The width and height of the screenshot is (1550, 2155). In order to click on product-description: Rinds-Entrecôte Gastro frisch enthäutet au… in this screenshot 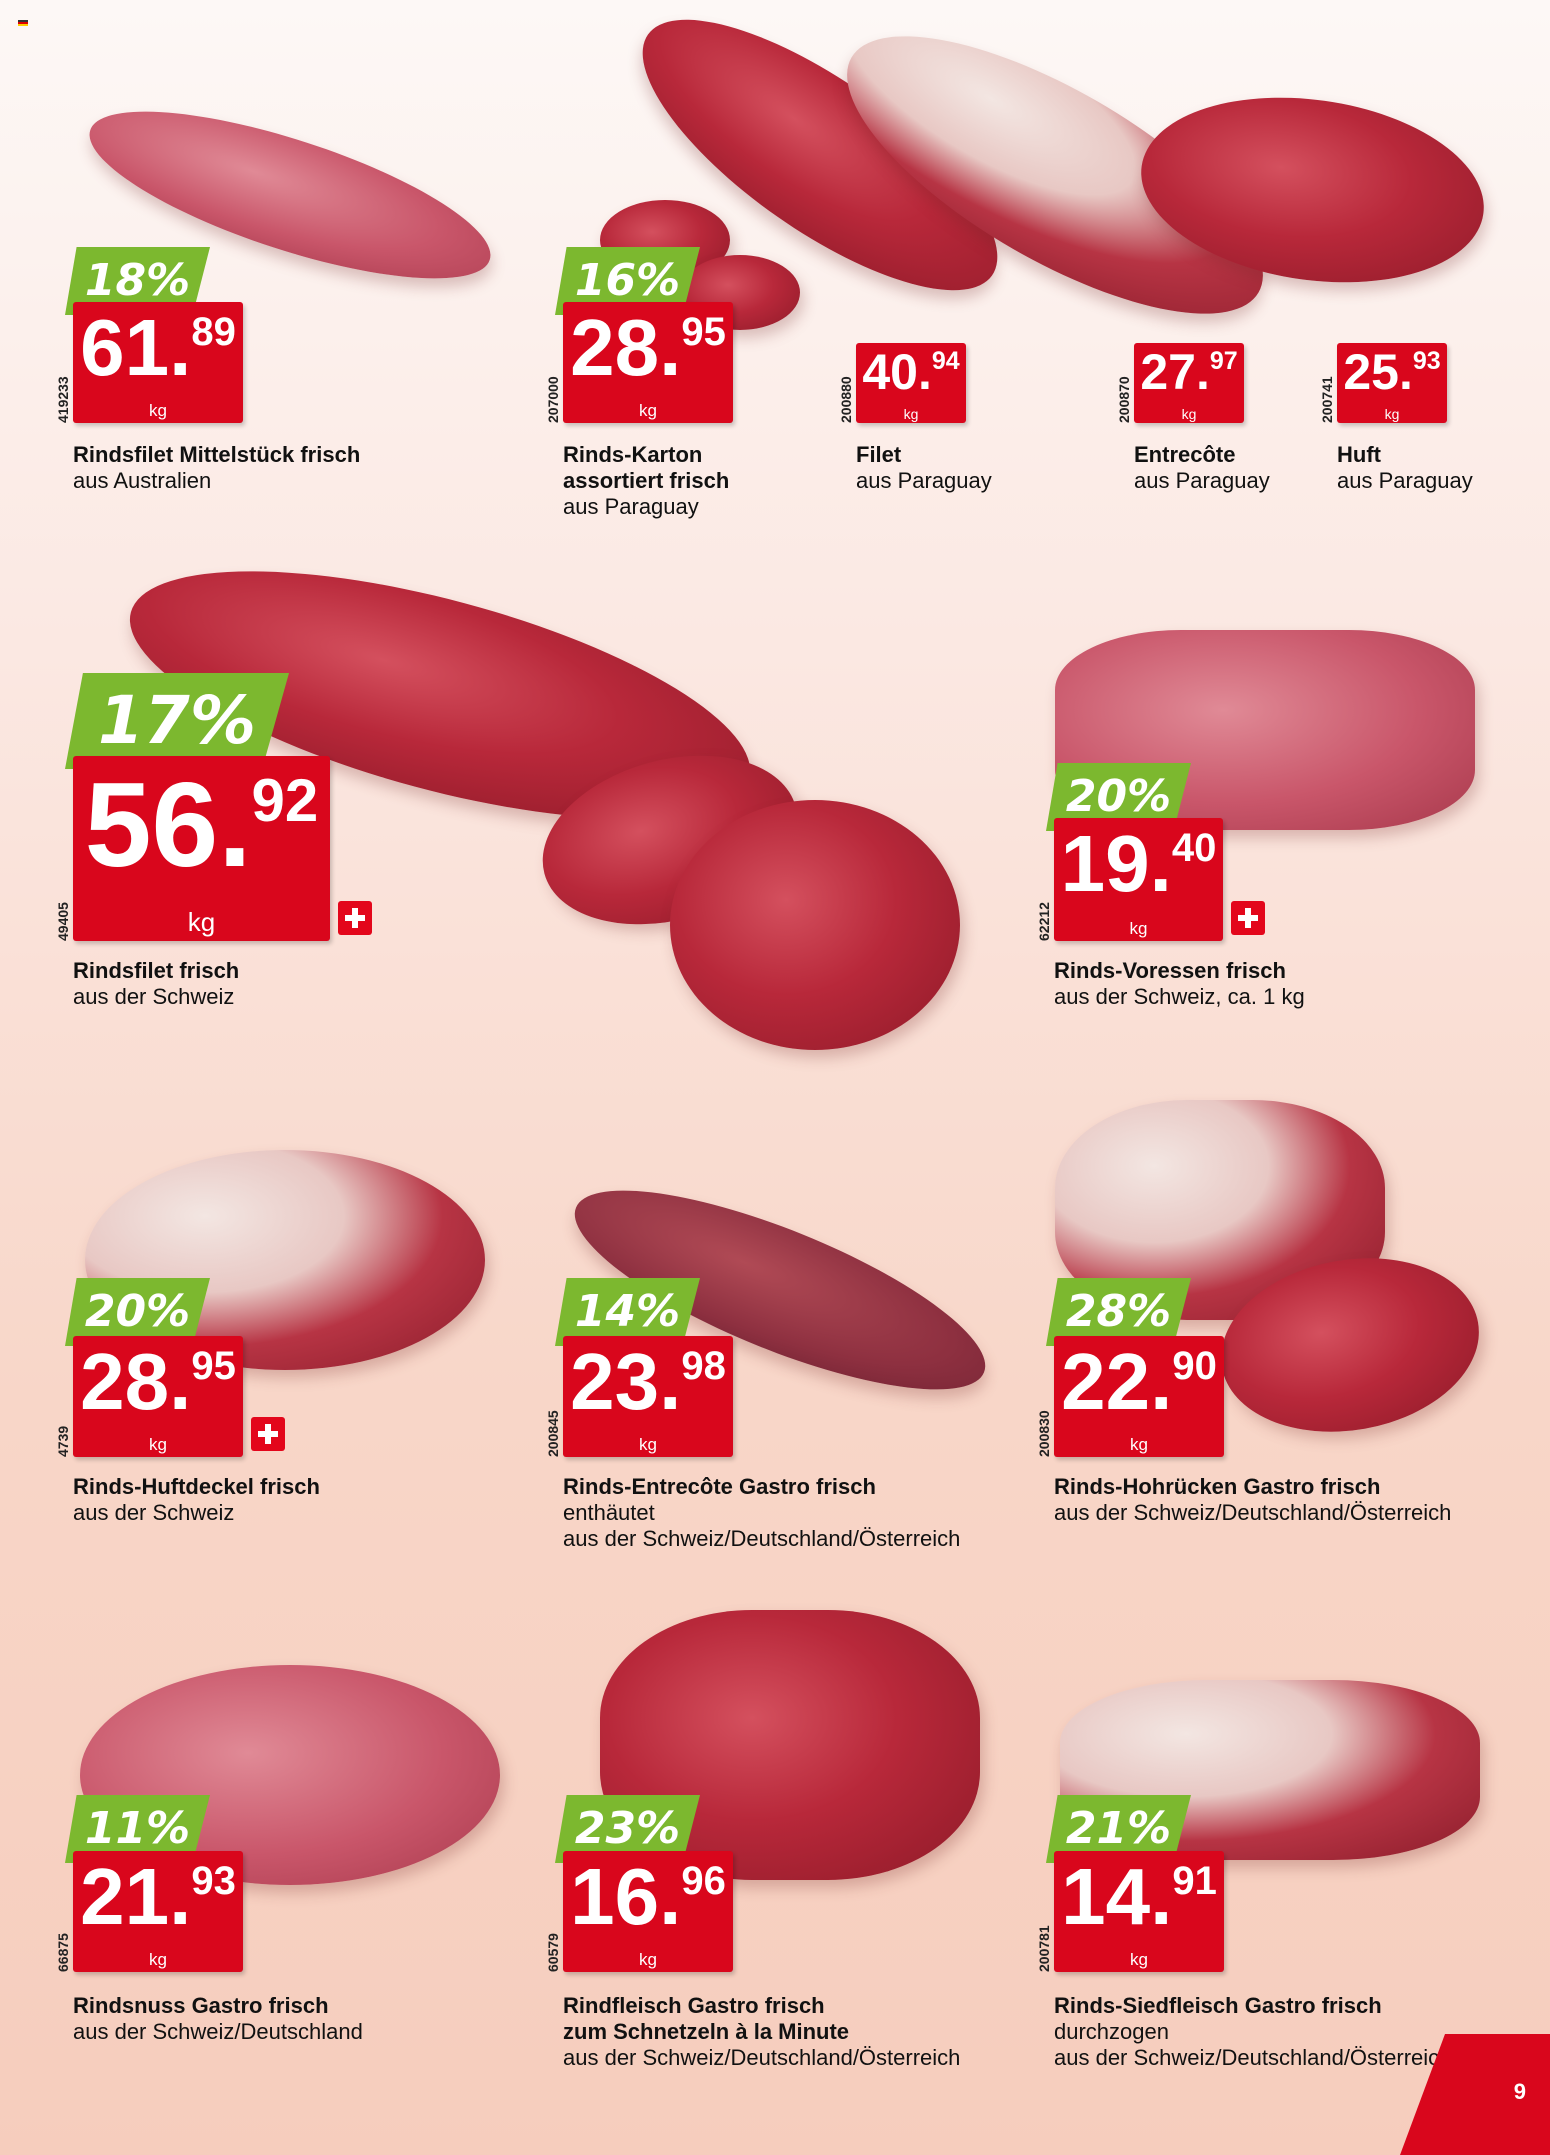, I will do `click(761, 1513)`.